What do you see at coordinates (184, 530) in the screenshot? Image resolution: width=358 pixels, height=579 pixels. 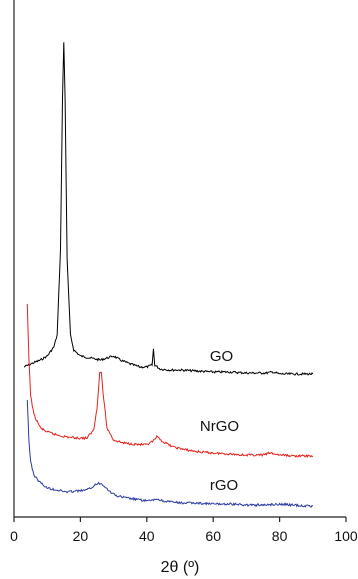 I see `x-ticks: 0 20 40 60 80 100` at bounding box center [184, 530].